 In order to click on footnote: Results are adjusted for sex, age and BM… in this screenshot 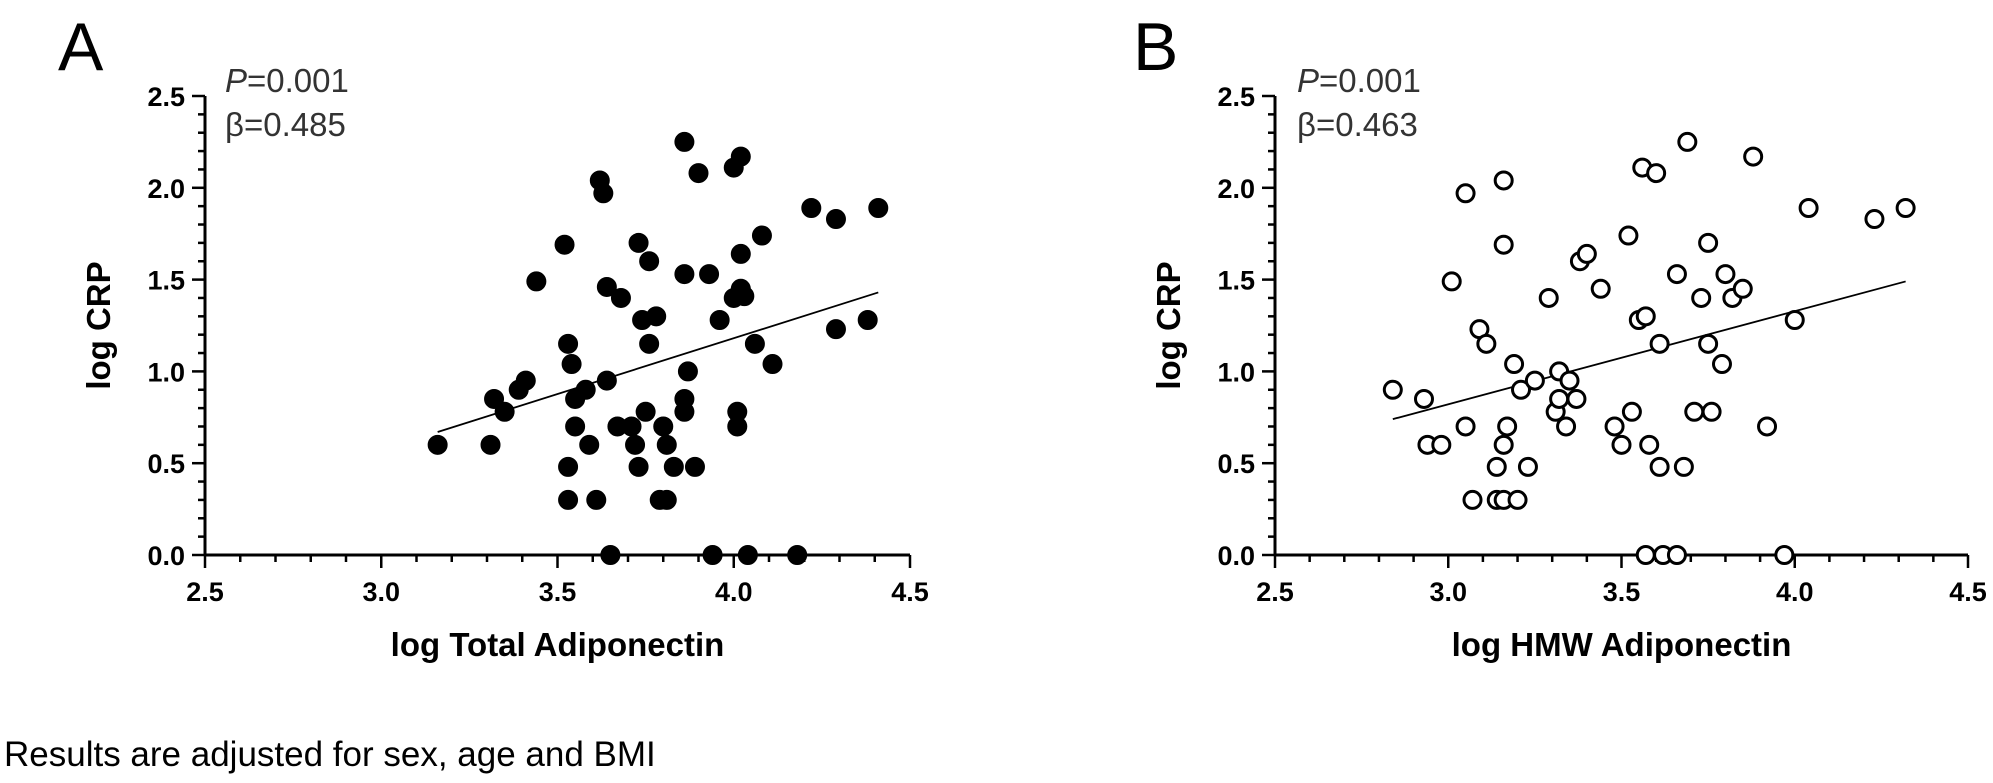, I will do `click(330, 754)`.